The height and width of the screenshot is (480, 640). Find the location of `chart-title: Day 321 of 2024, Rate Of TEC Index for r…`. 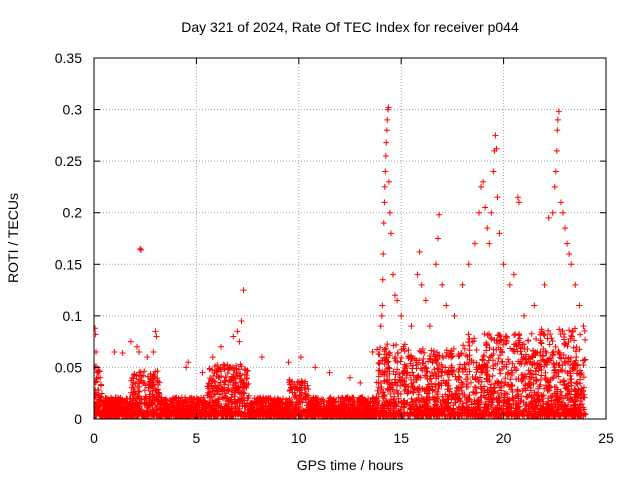

chart-title: Day 321 of 2024, Rate Of TEC Index for r… is located at coordinates (350, 27).